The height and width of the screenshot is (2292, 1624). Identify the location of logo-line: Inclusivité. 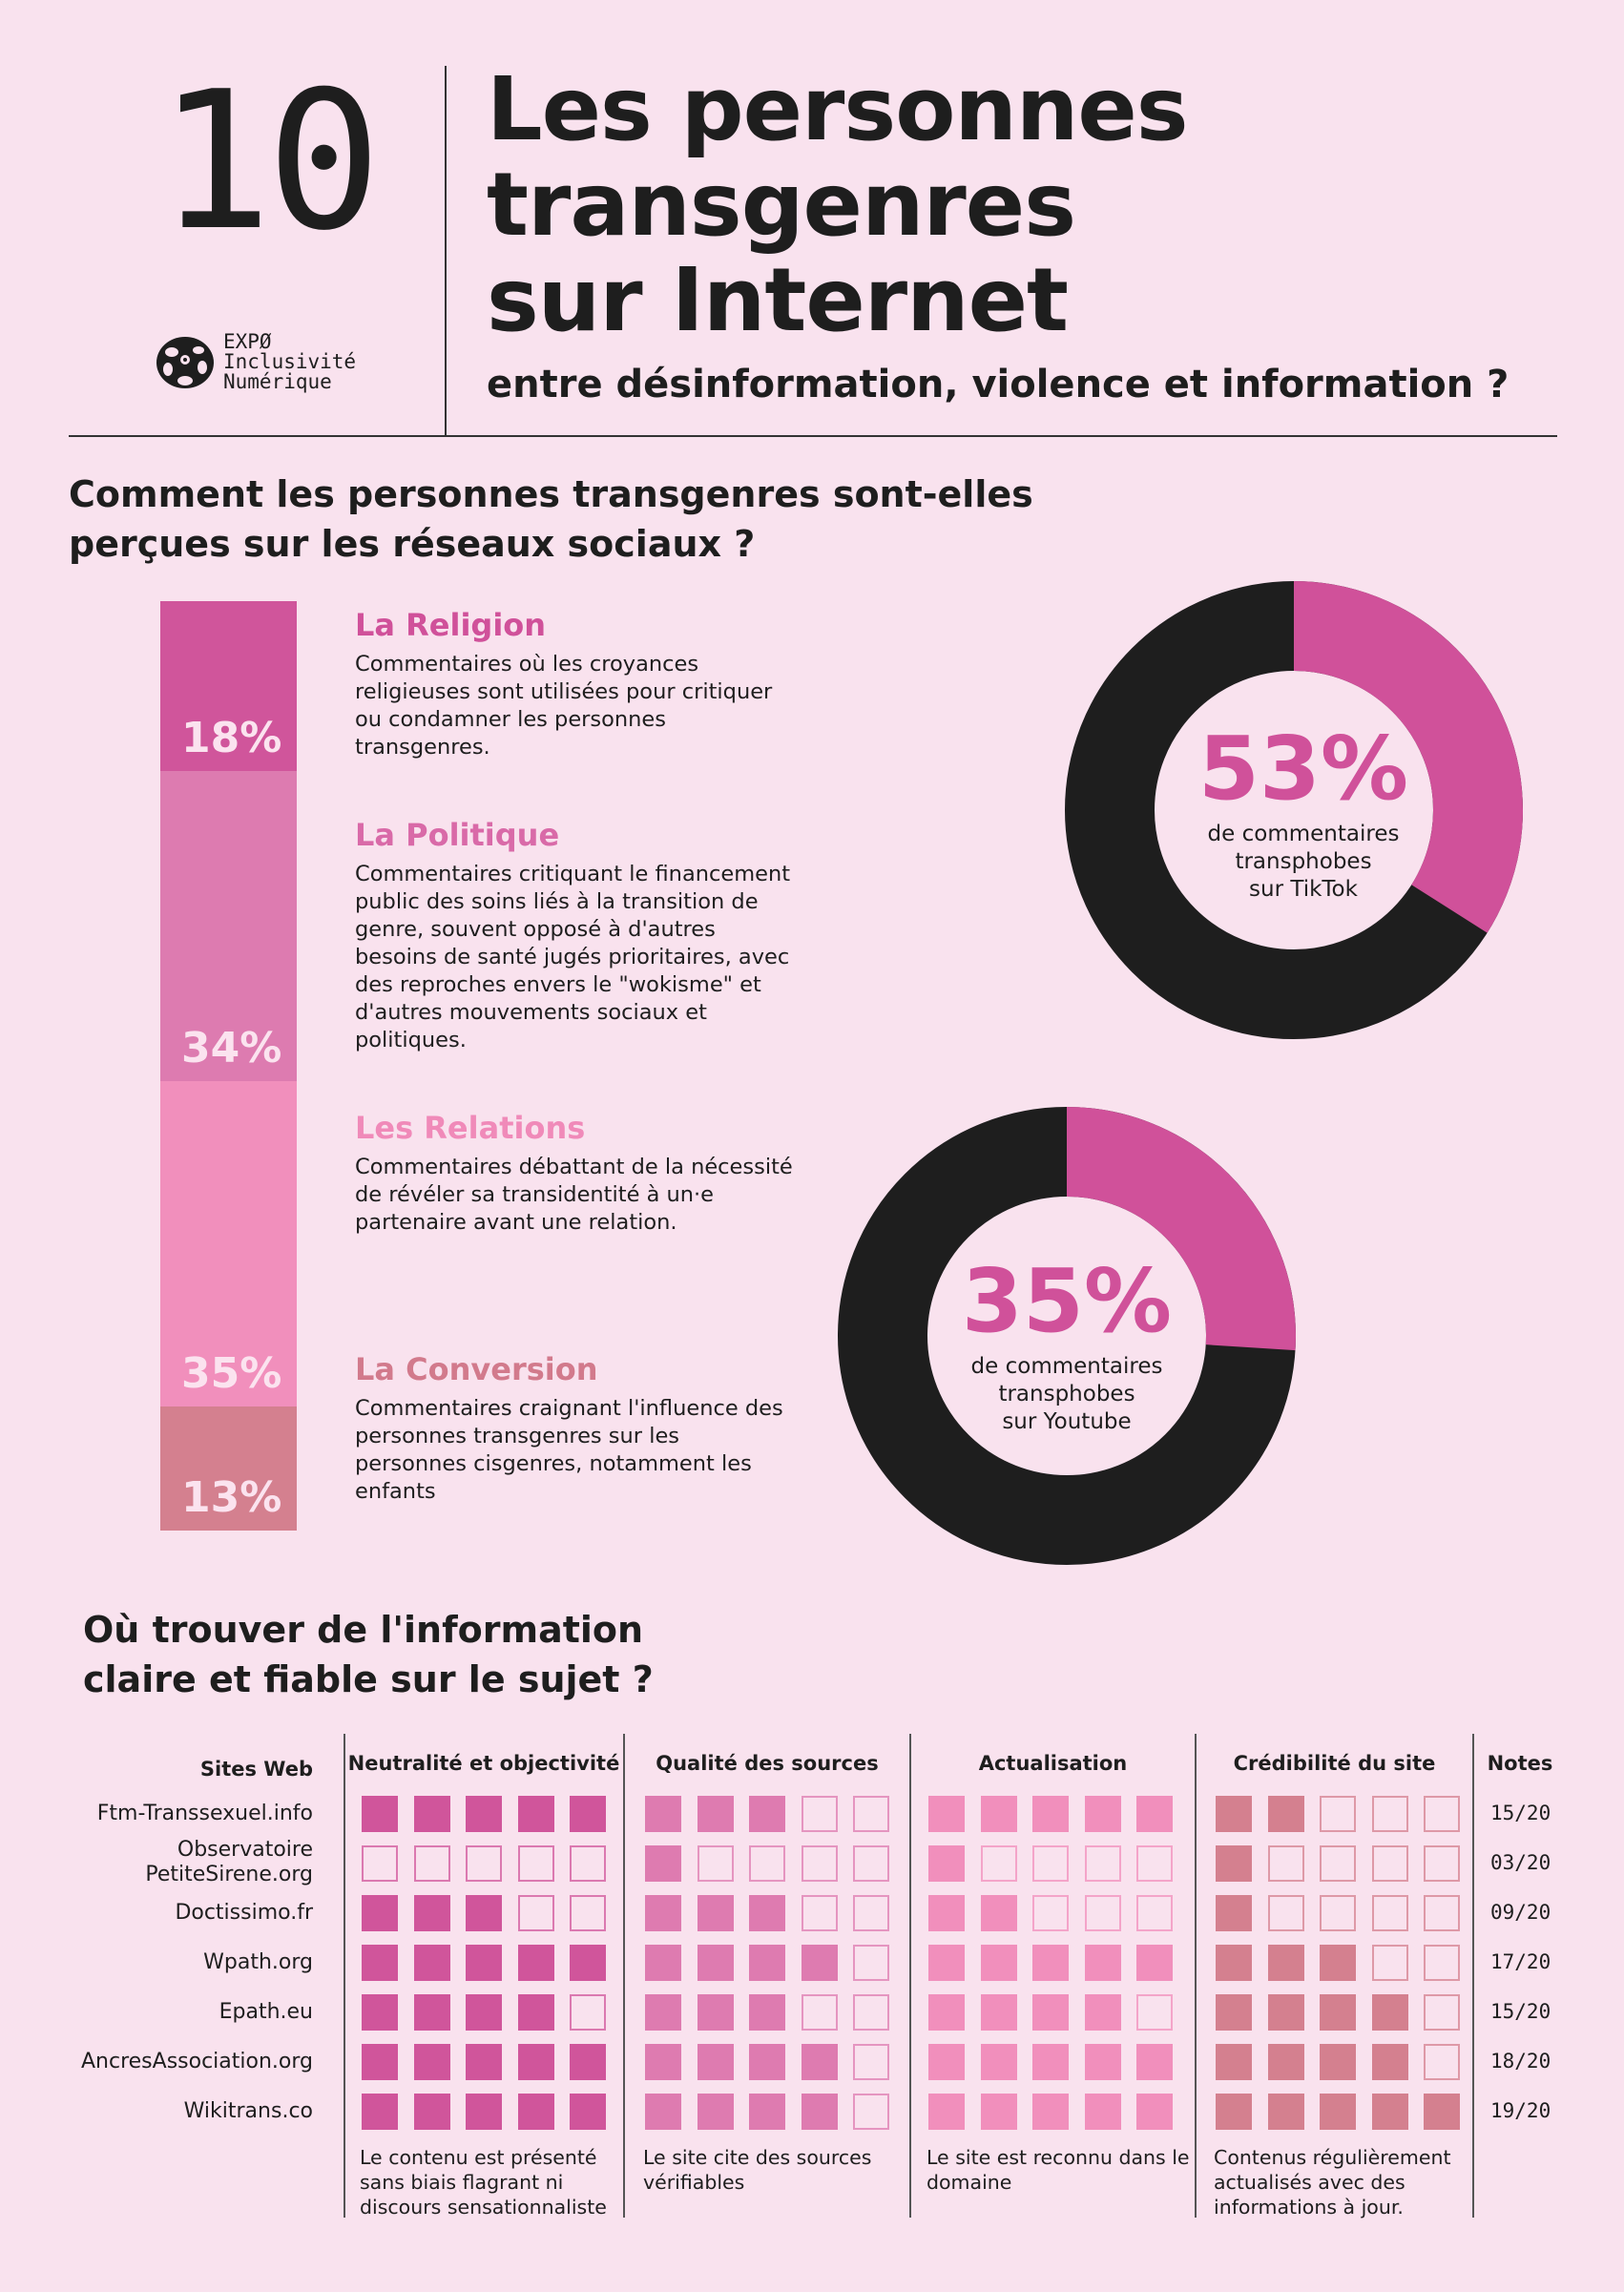
(290, 362).